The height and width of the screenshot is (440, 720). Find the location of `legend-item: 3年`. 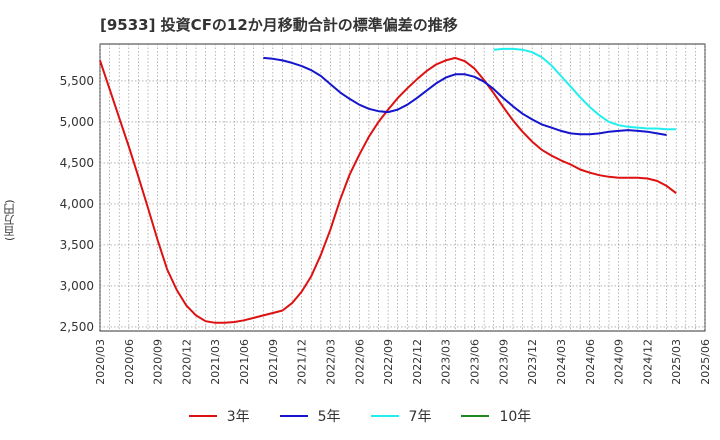

legend-item: 3年 is located at coordinates (219, 416).